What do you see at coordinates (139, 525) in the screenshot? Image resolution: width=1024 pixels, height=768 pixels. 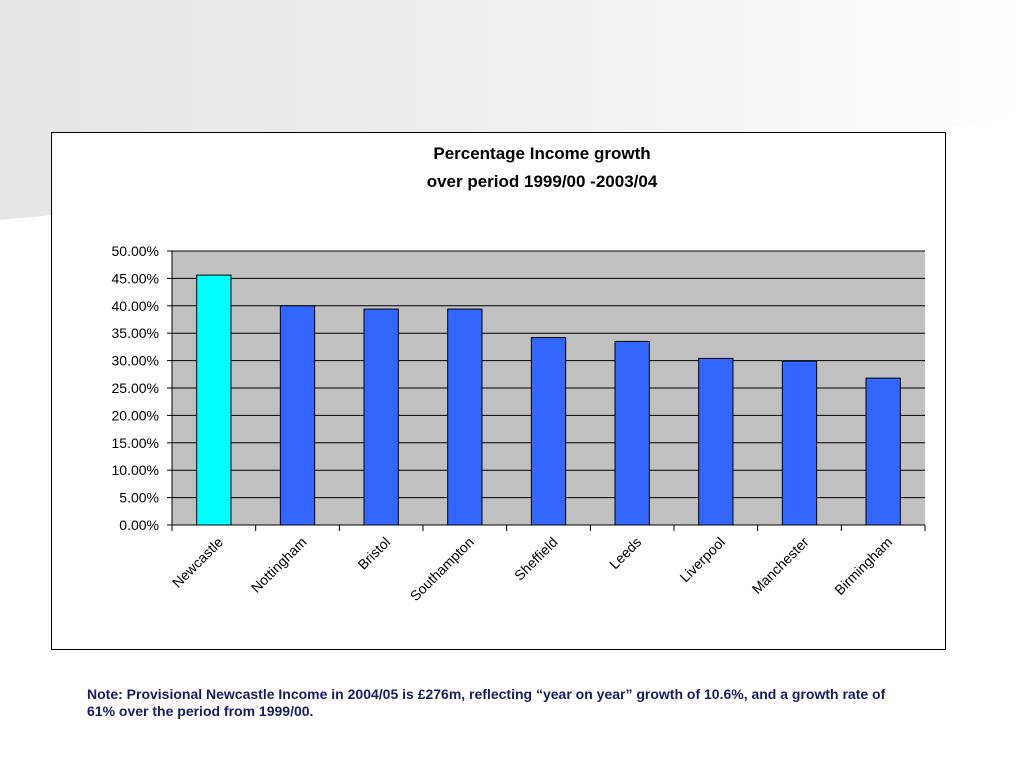 I see `y-tick-label: 0.00%` at bounding box center [139, 525].